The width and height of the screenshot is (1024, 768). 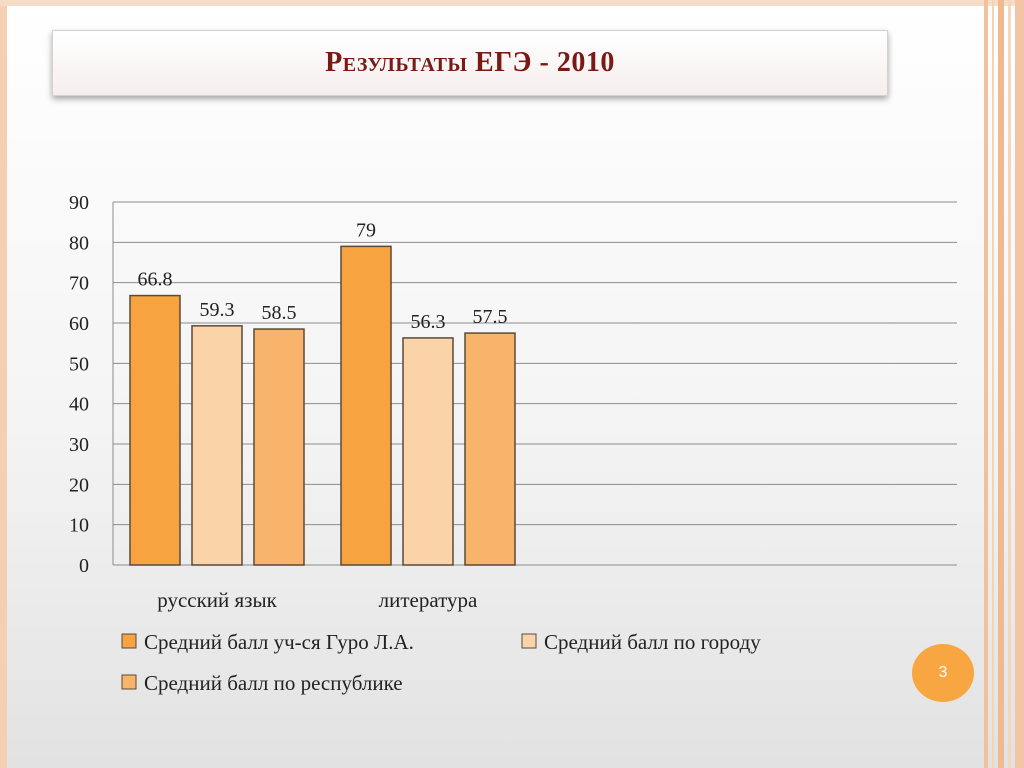 I want to click on y-tick-label: 20, so click(x=79, y=485).